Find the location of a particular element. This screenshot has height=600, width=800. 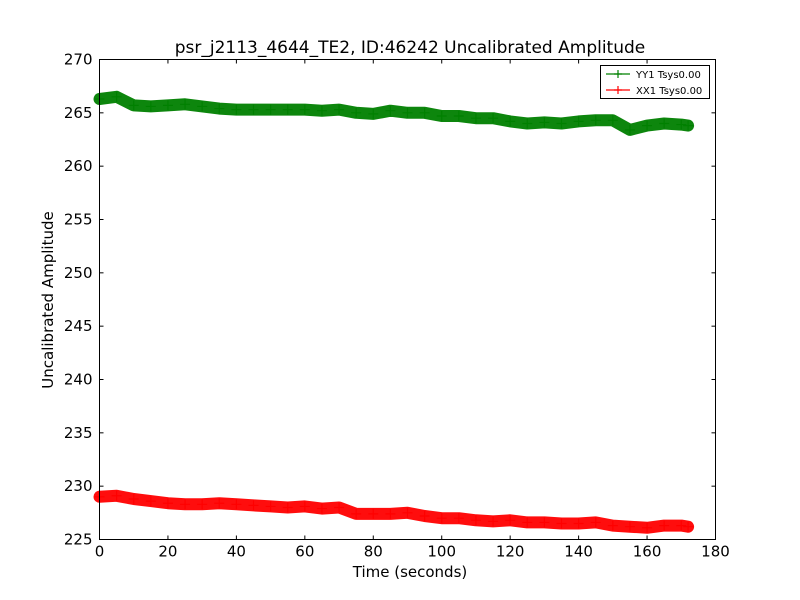

x-tick-label: 180 is located at coordinates (715, 552).